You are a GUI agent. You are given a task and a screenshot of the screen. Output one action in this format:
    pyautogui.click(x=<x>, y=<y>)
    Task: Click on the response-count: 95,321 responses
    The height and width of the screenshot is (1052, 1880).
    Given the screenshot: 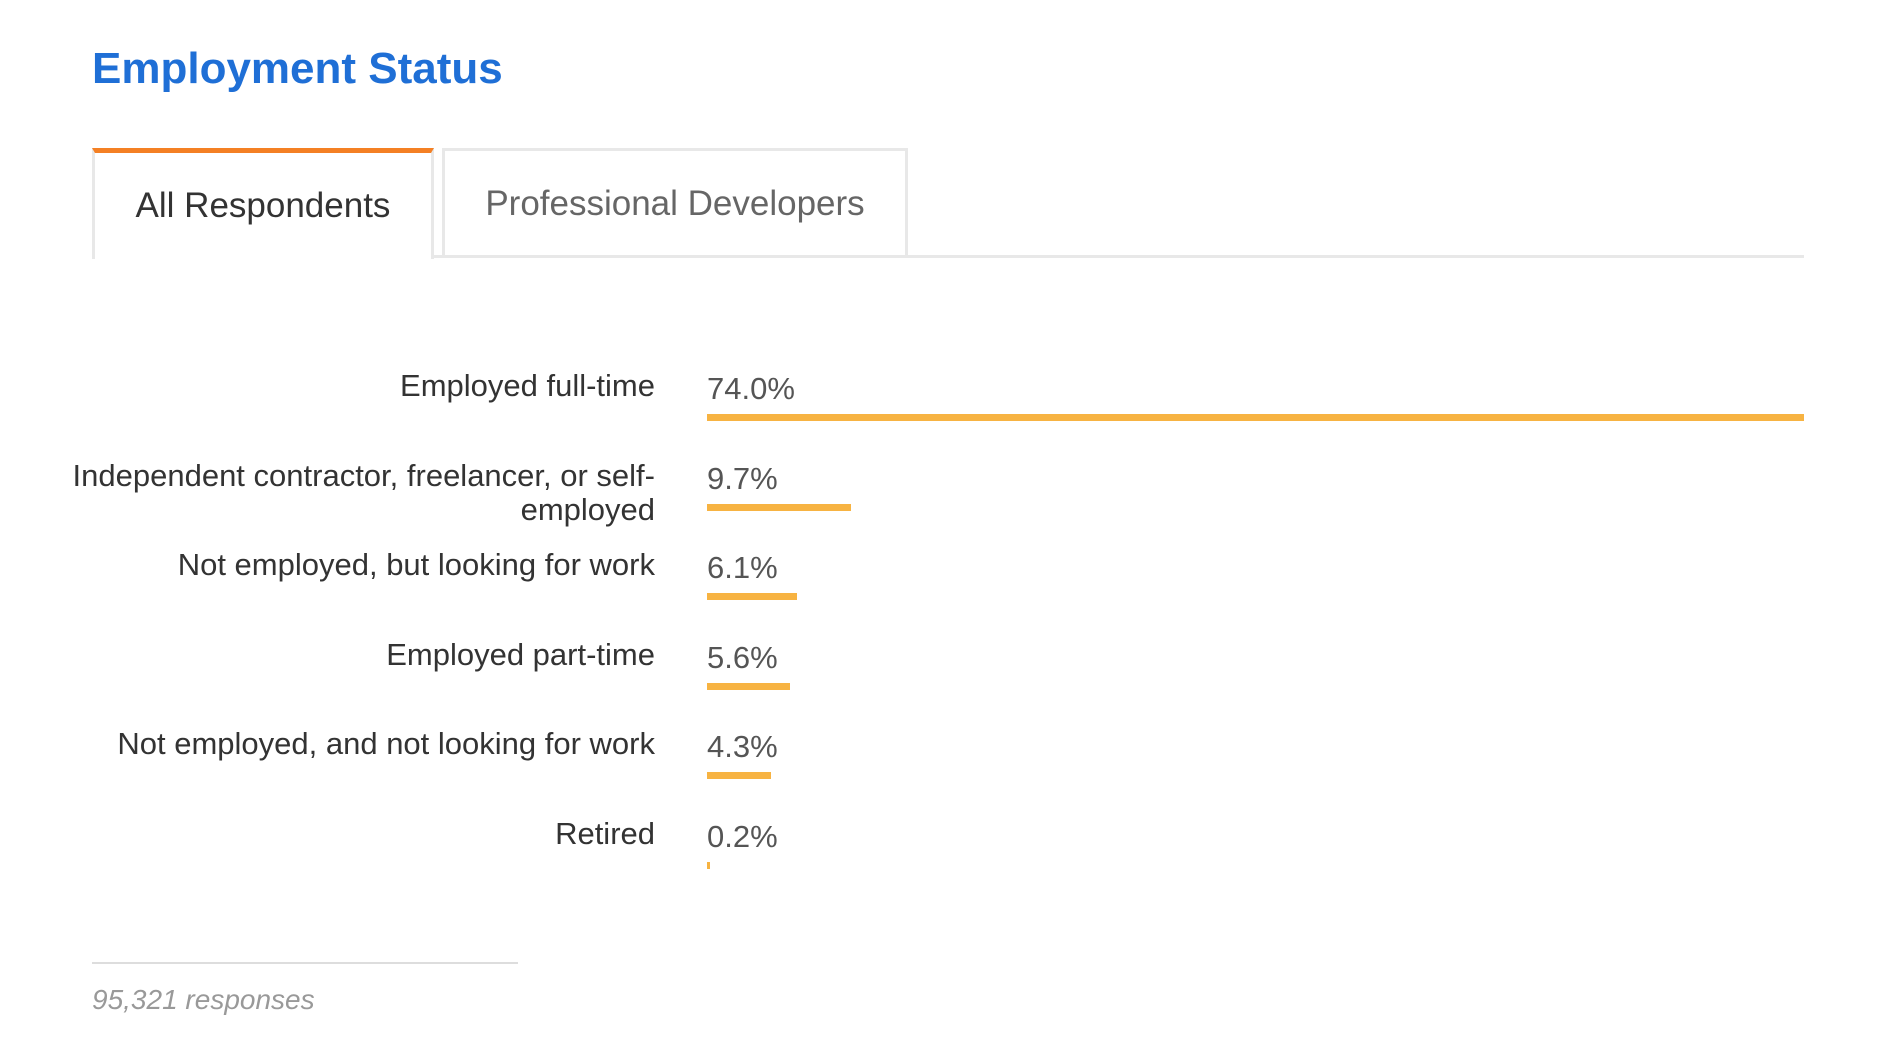 What is the action you would take?
    pyautogui.click(x=203, y=999)
    